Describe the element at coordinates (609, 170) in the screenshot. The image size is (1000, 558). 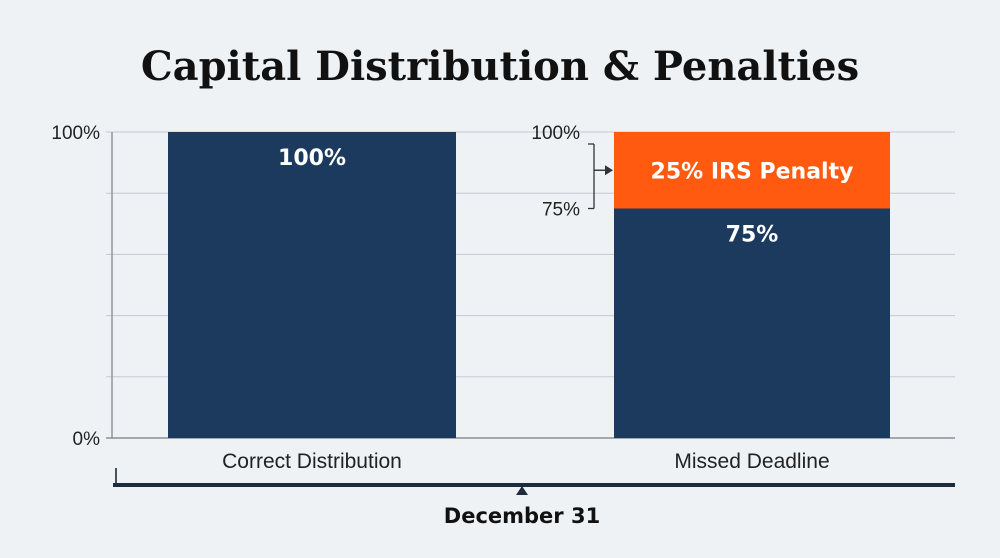
I see `penalty-arrow-head` at that location.